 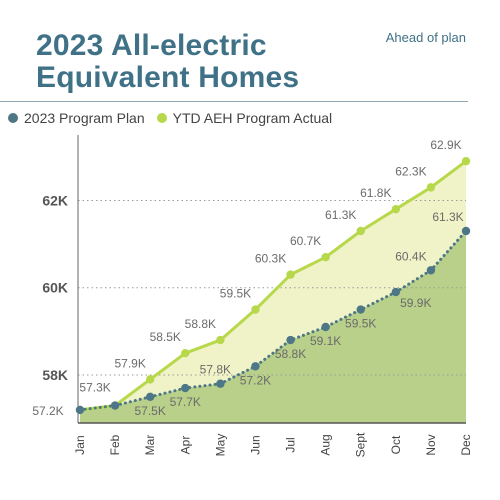 What do you see at coordinates (291, 444) in the screenshot?
I see `x-tick-label-jul: Jul` at bounding box center [291, 444].